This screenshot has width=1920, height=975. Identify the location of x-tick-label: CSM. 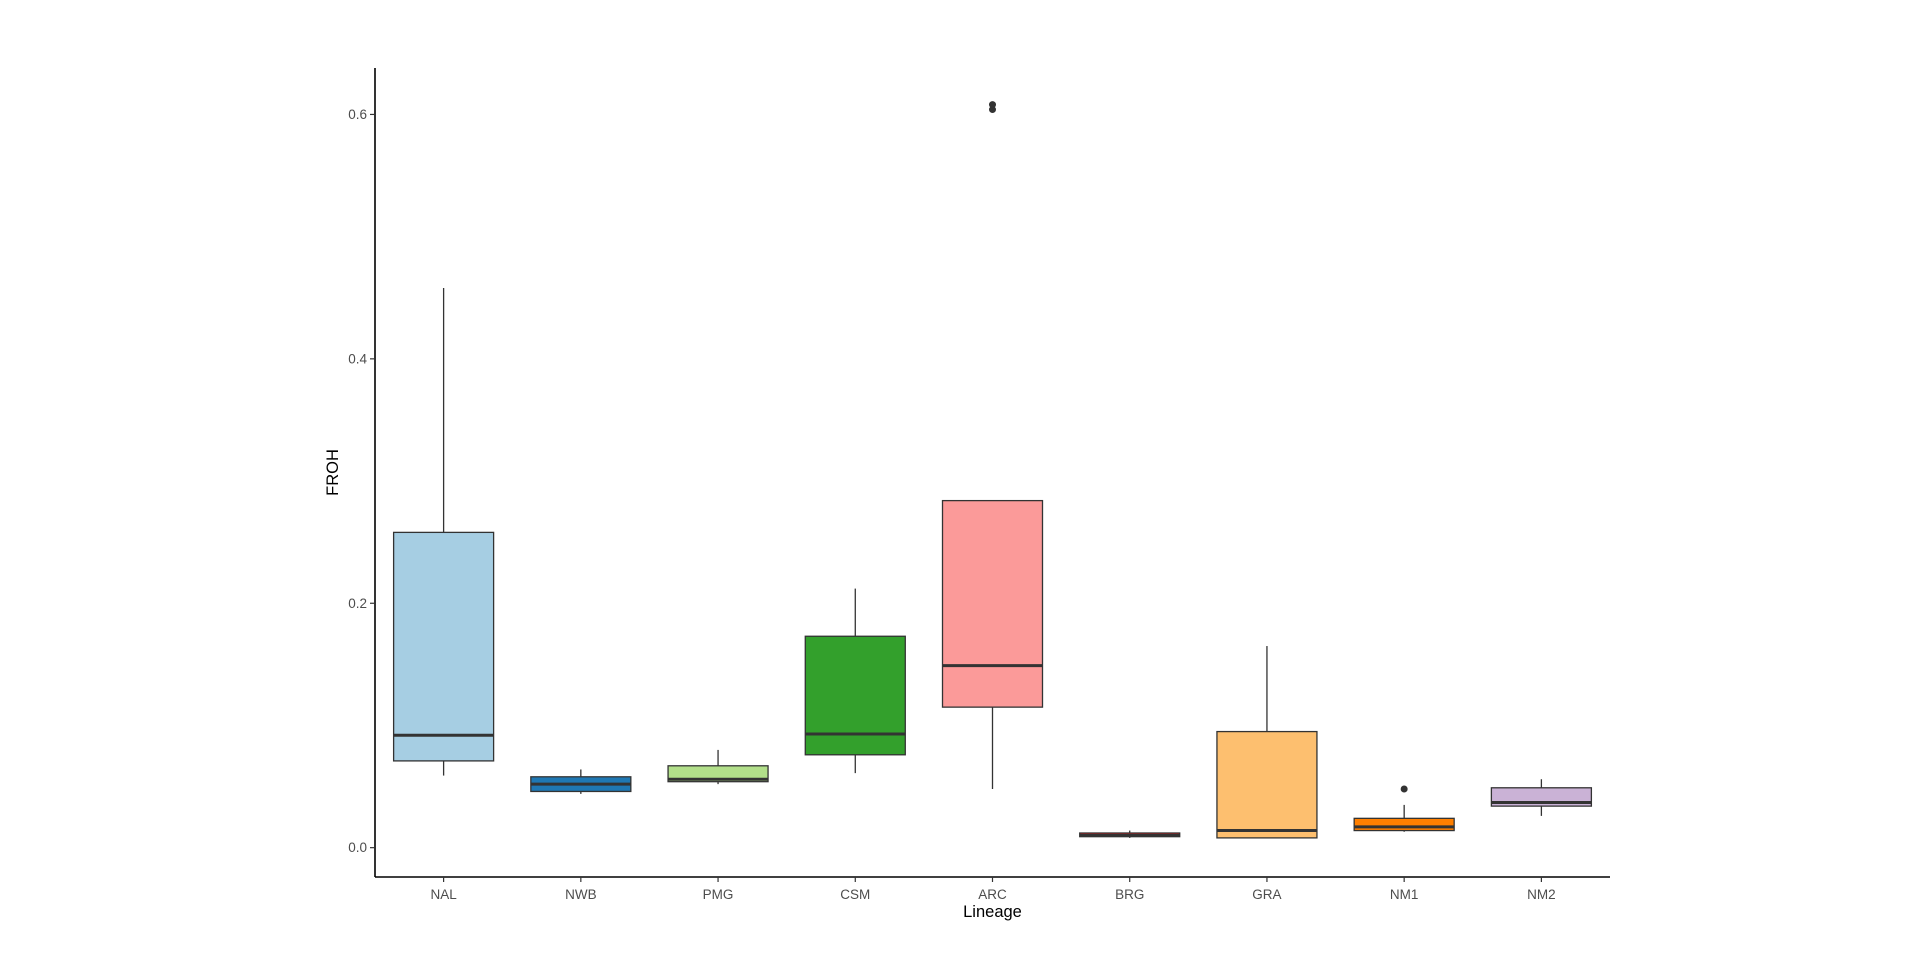
(855, 894).